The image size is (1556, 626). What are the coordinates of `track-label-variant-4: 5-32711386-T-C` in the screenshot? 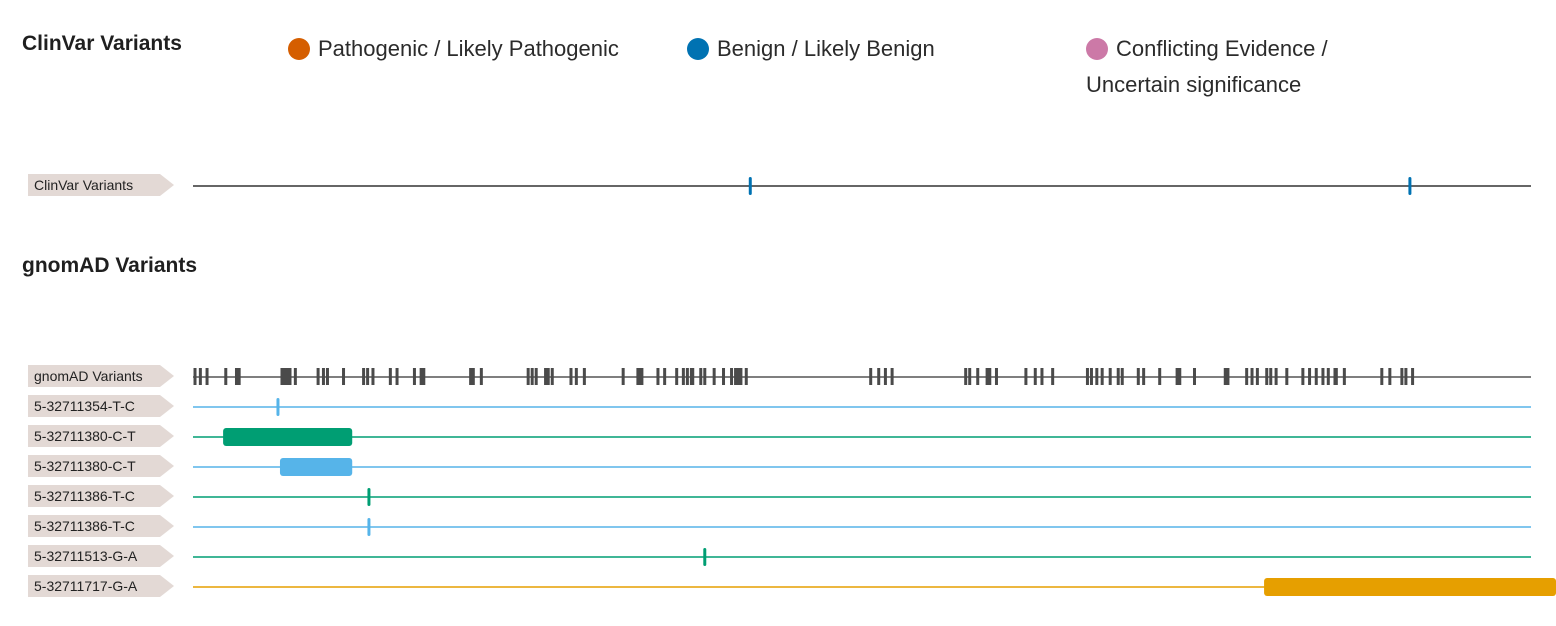 It's located at (101, 496).